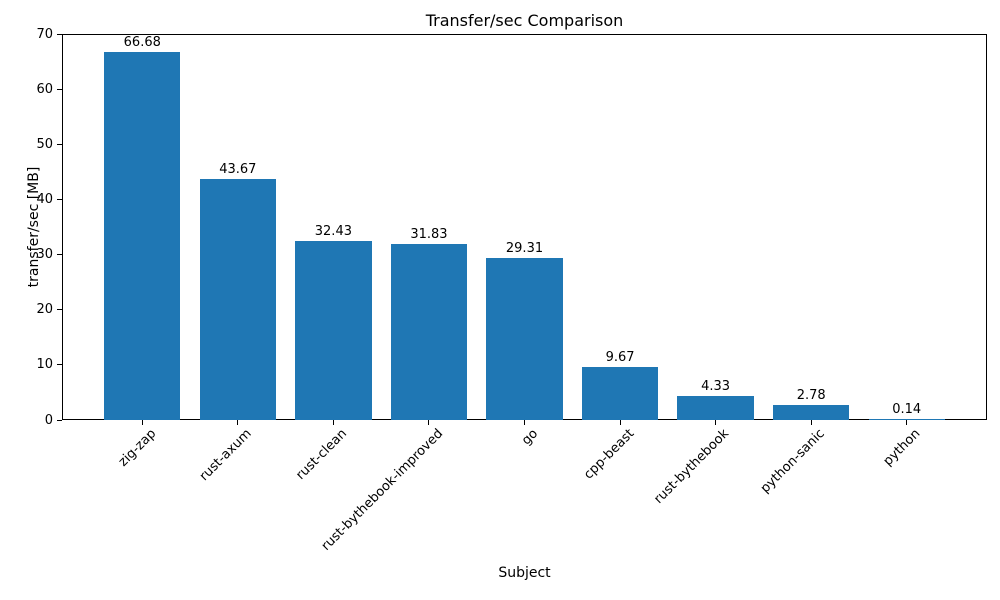 This screenshot has height=600, width=1000. Describe the element at coordinates (524, 573) in the screenshot. I see `x-axis-label: Subject` at that location.